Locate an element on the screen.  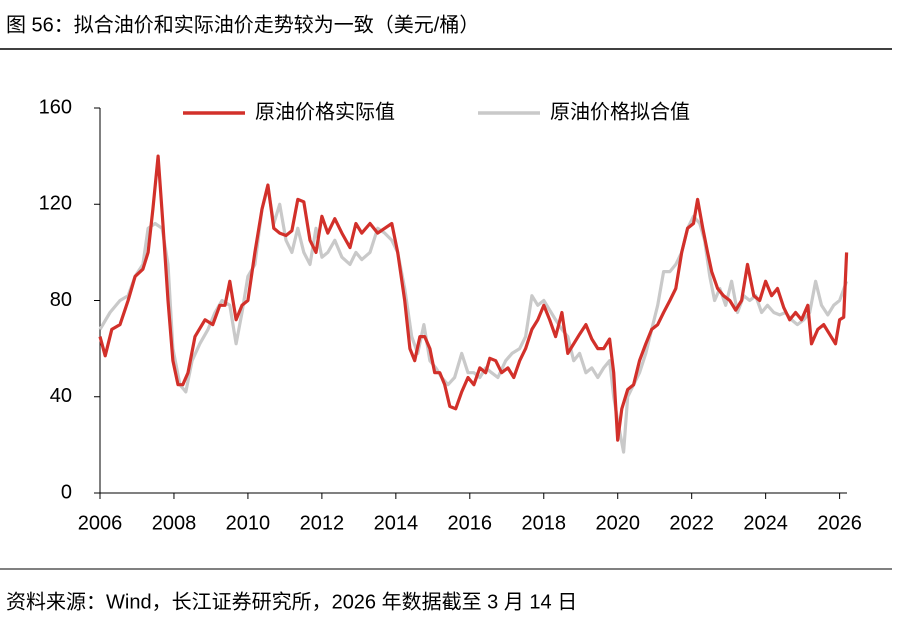
legend-label: 原油价格拟合值 is located at coordinates (620, 111).